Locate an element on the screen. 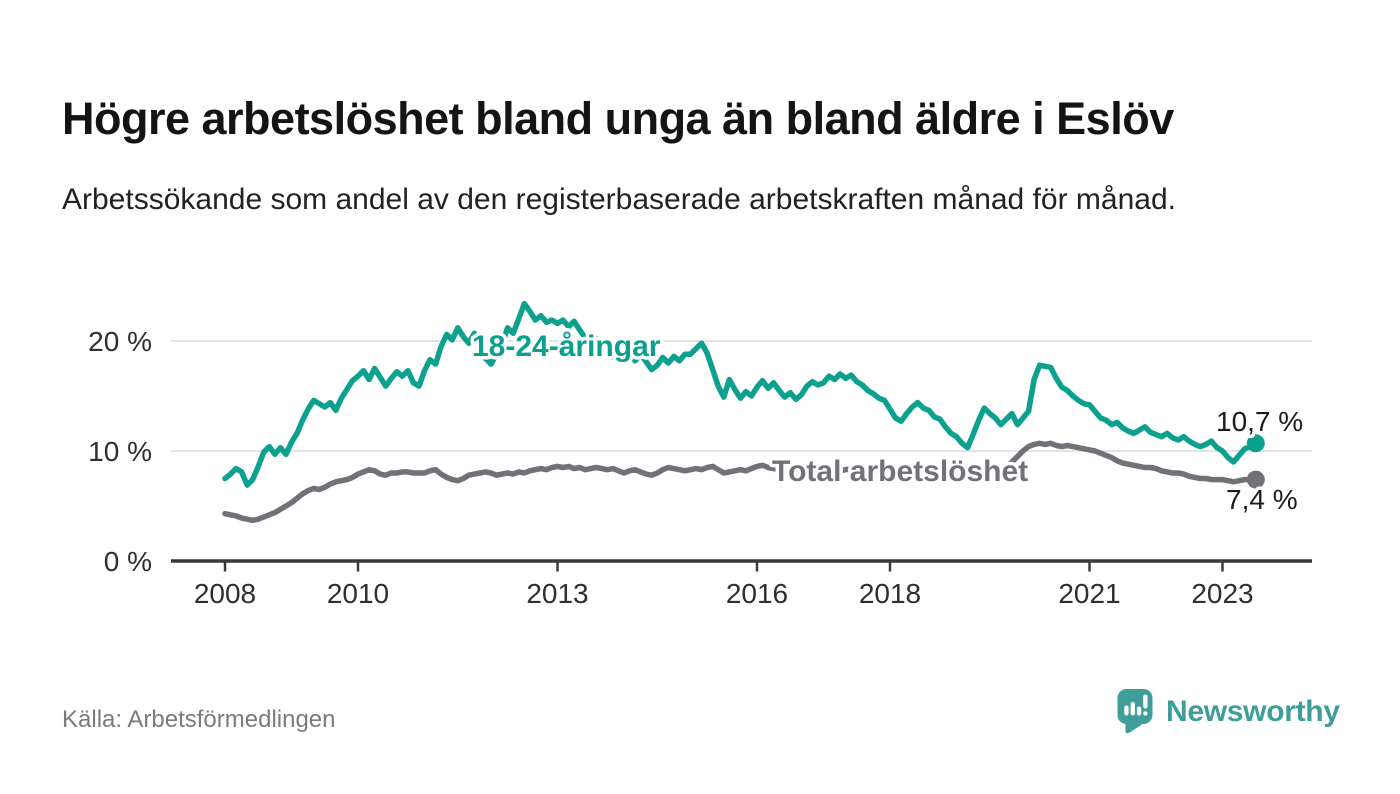 This screenshot has width=1400, height=794. value-label-total: 7,4 % is located at coordinates (1262, 499).